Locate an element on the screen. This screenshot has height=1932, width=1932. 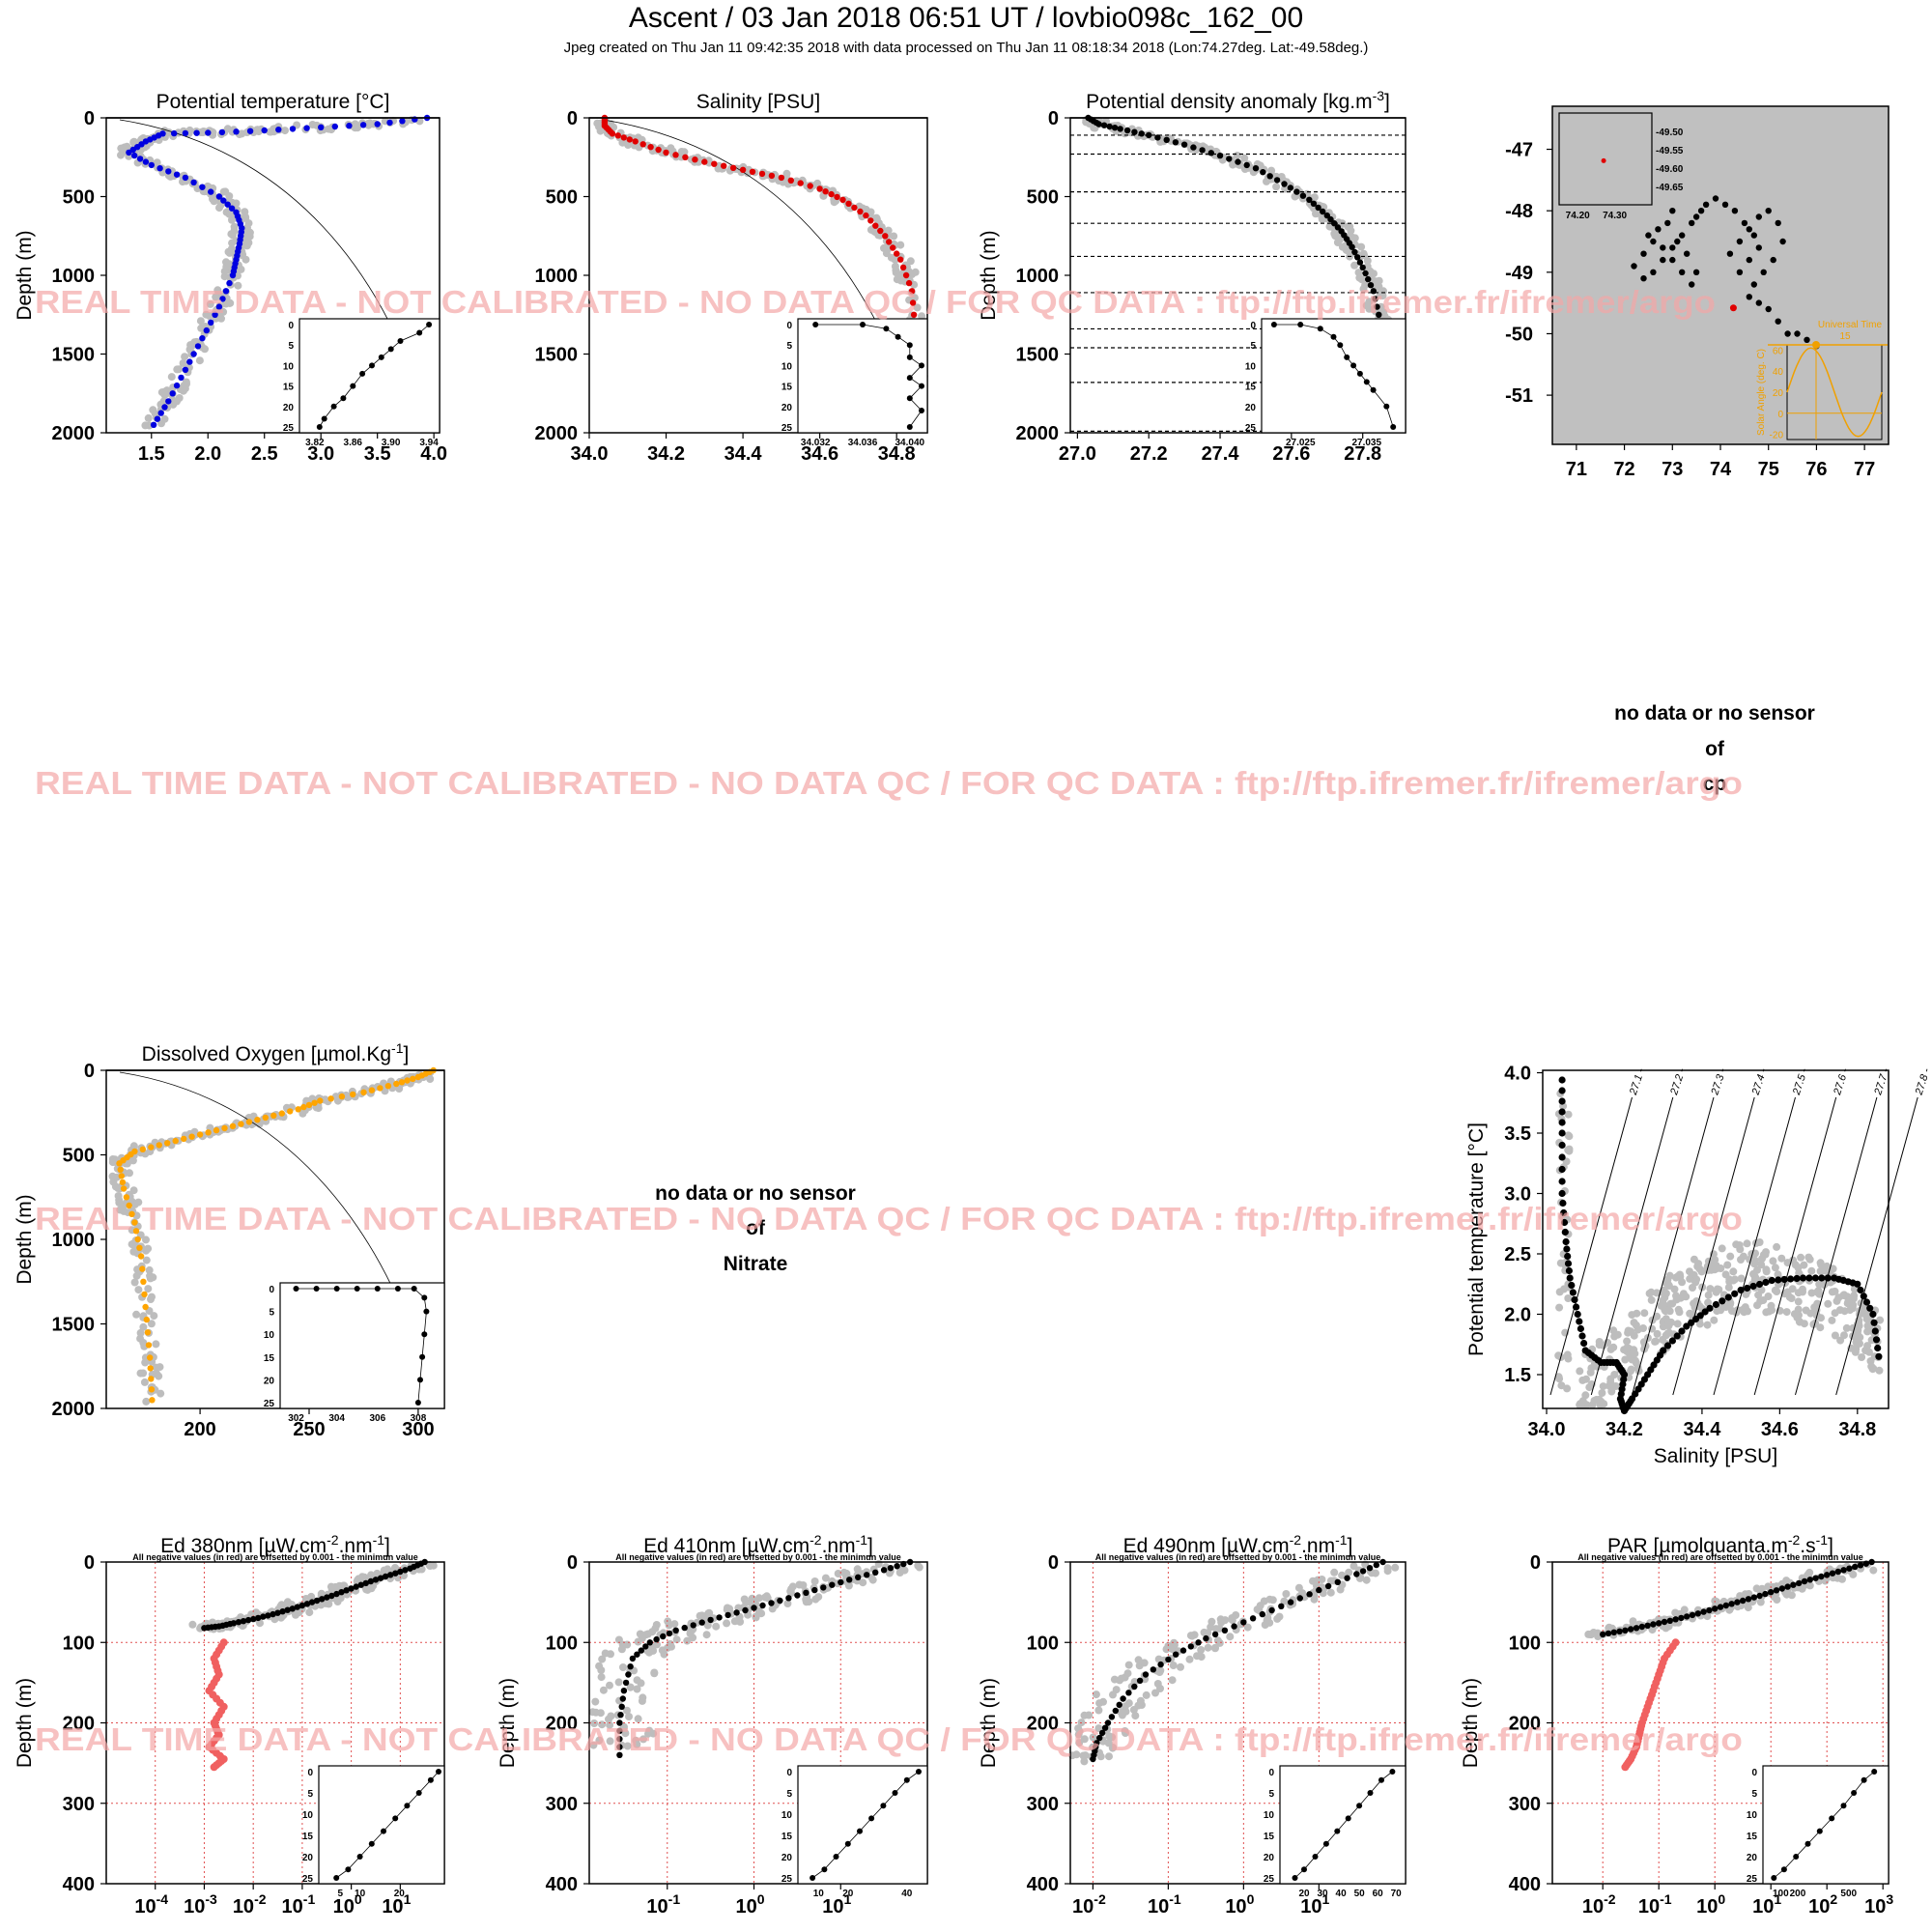
ed410-ytick-label: 400 is located at coordinates (562, 1884).